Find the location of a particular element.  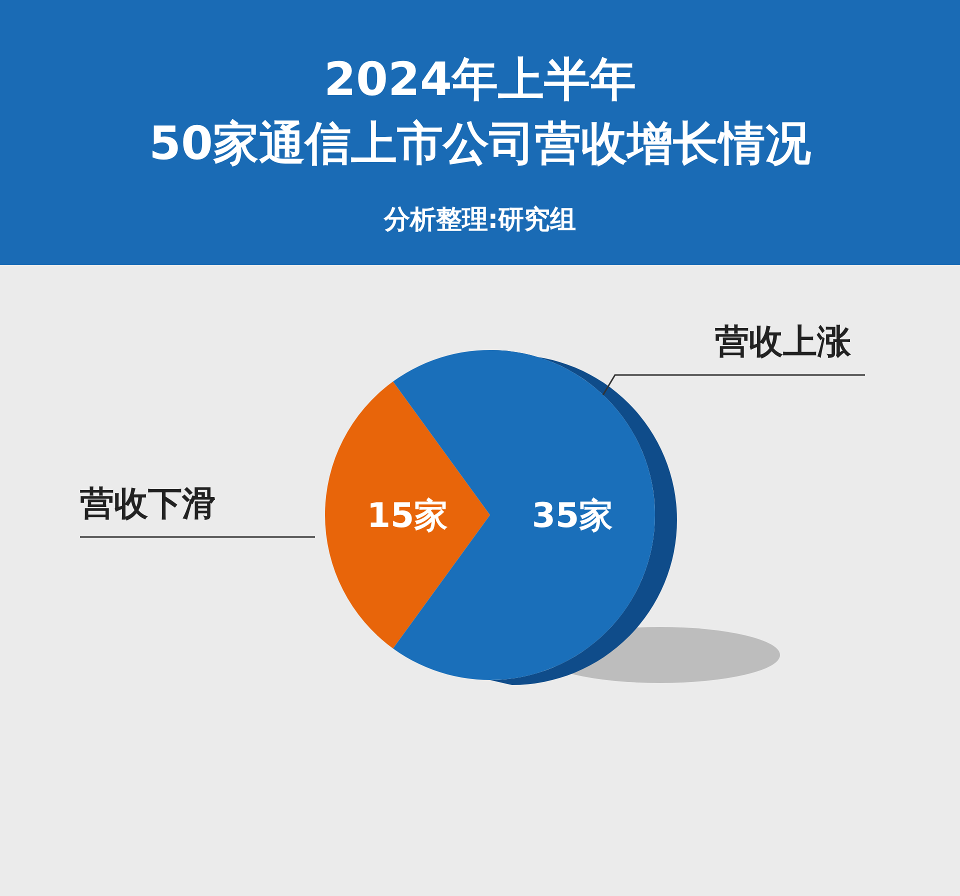

slice-label: 营收上涨 is located at coordinates (783, 342).